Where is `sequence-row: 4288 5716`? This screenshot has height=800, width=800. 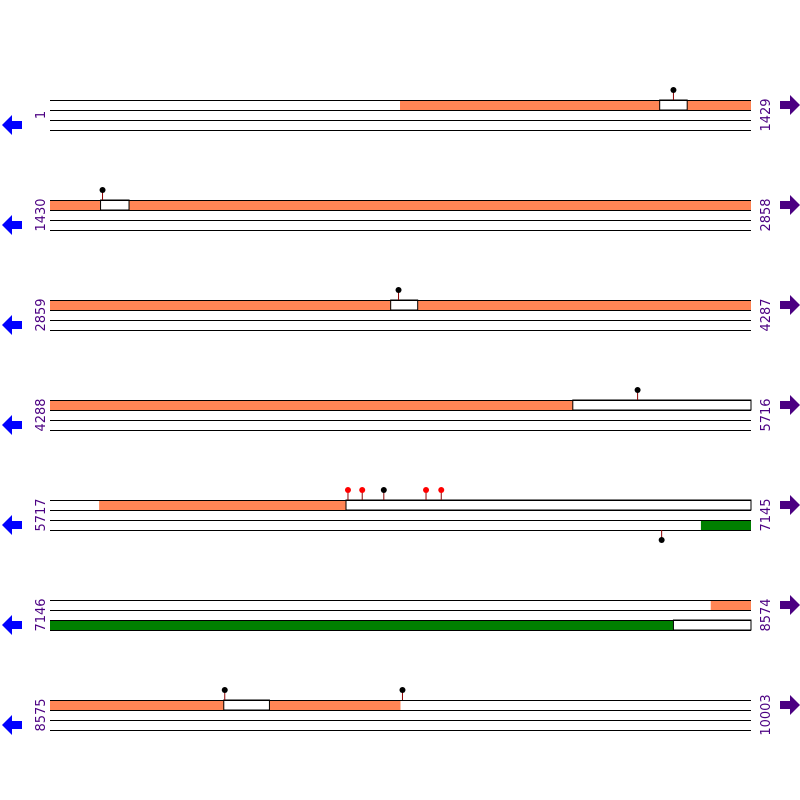 sequence-row: 4288 5716 is located at coordinates (401, 411).